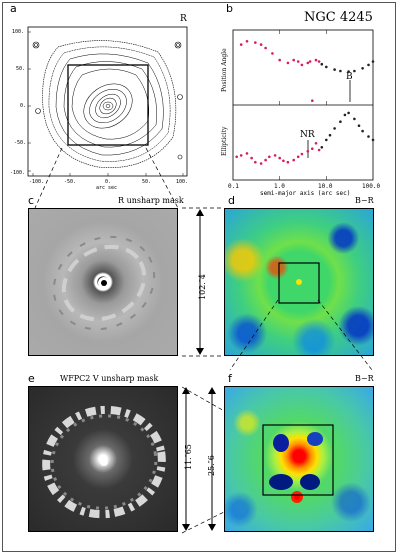  Describe the element at coordinates (299, 282) in the screenshot. I see `panel-d-color-map` at that location.